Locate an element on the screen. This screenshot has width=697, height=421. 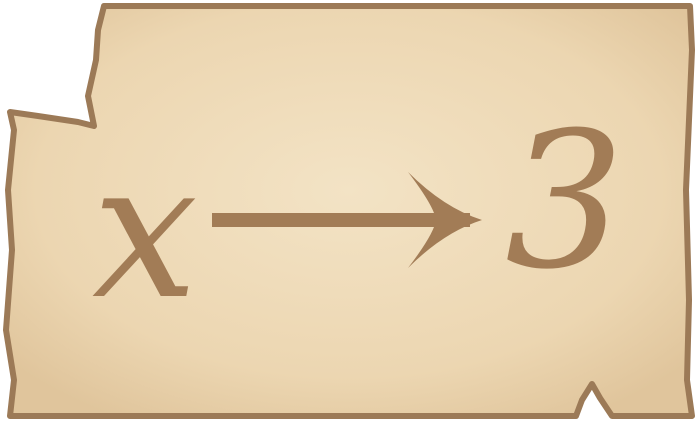
value-label: 3 is located at coordinates (565, 201).